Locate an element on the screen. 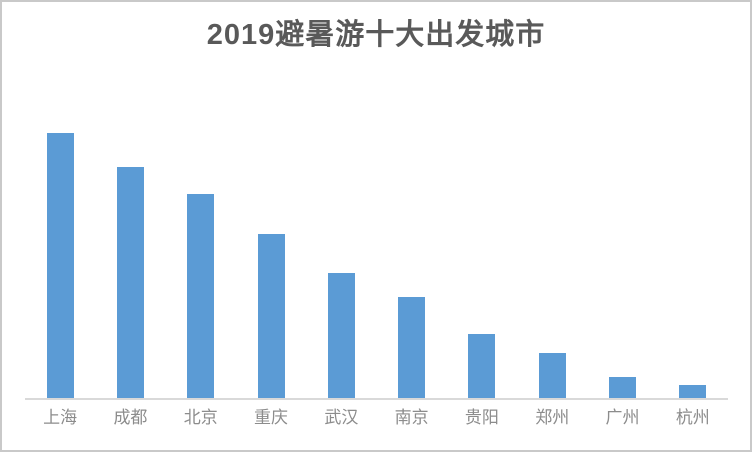 This screenshot has height=452, width=752. x-axis-label: 贵阳 is located at coordinates (481, 417).